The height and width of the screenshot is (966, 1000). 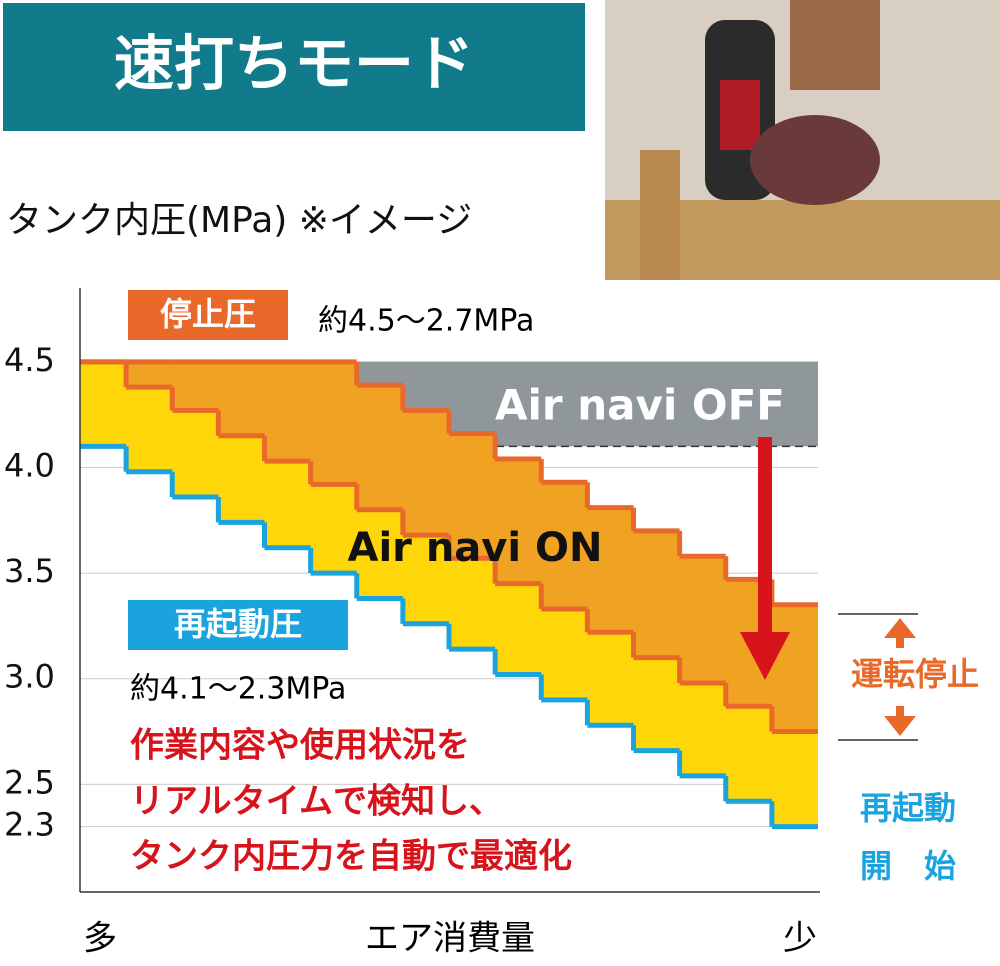 I want to click on x-end-label: 少, so click(x=800, y=939).